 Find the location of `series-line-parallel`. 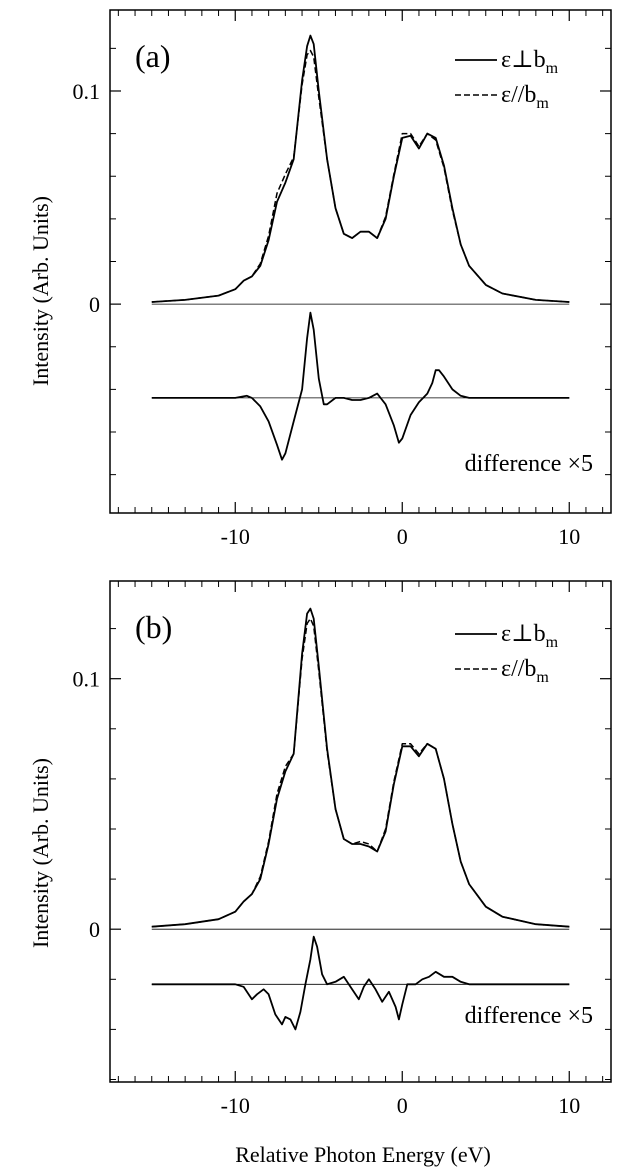

series-line-parallel is located at coordinates (360, 176).